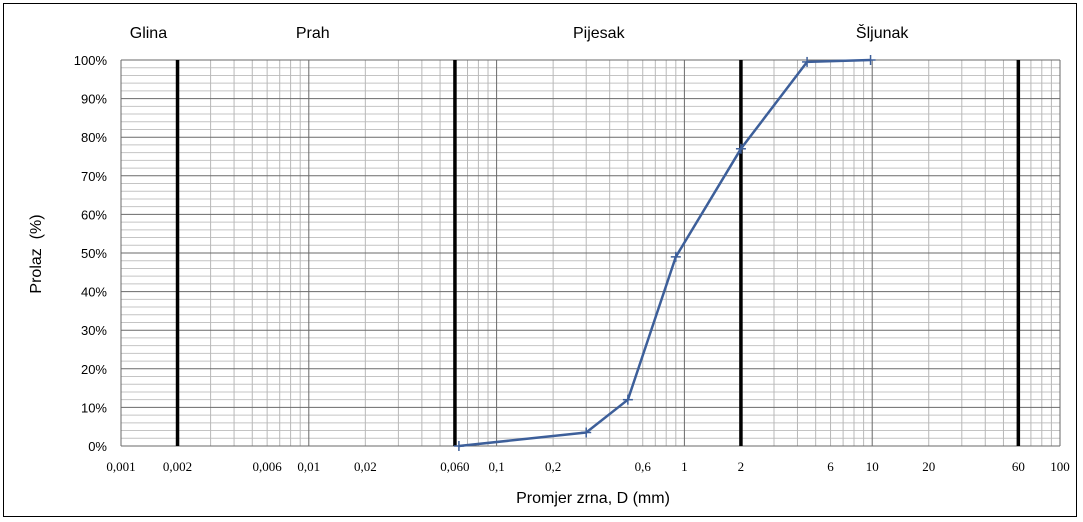 The width and height of the screenshot is (1083, 522). Describe the element at coordinates (496, 466) in the screenshot. I see `x-tick-label: 0,1` at that location.